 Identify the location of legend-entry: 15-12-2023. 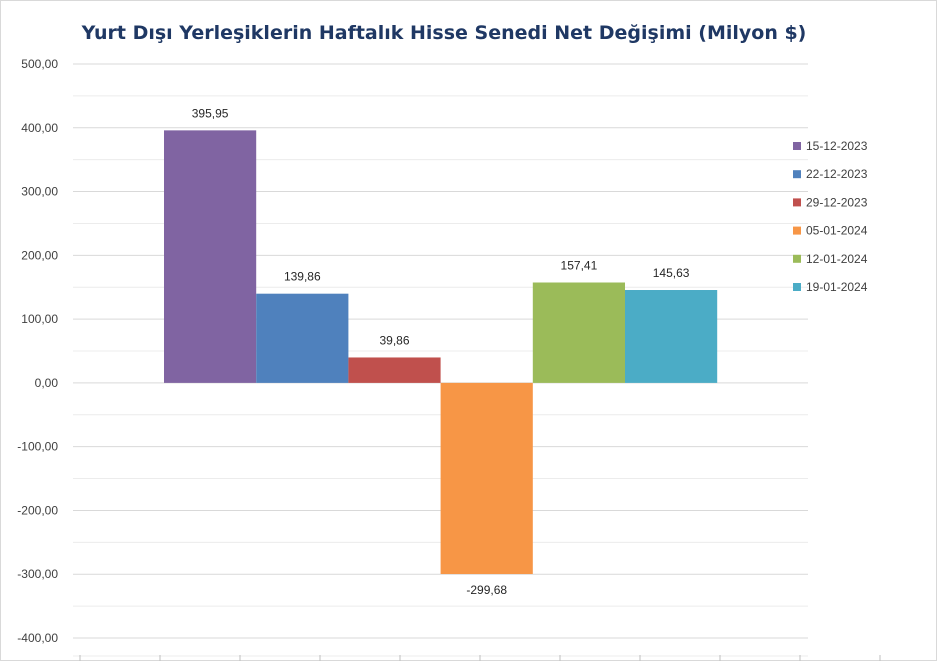
(837, 146).